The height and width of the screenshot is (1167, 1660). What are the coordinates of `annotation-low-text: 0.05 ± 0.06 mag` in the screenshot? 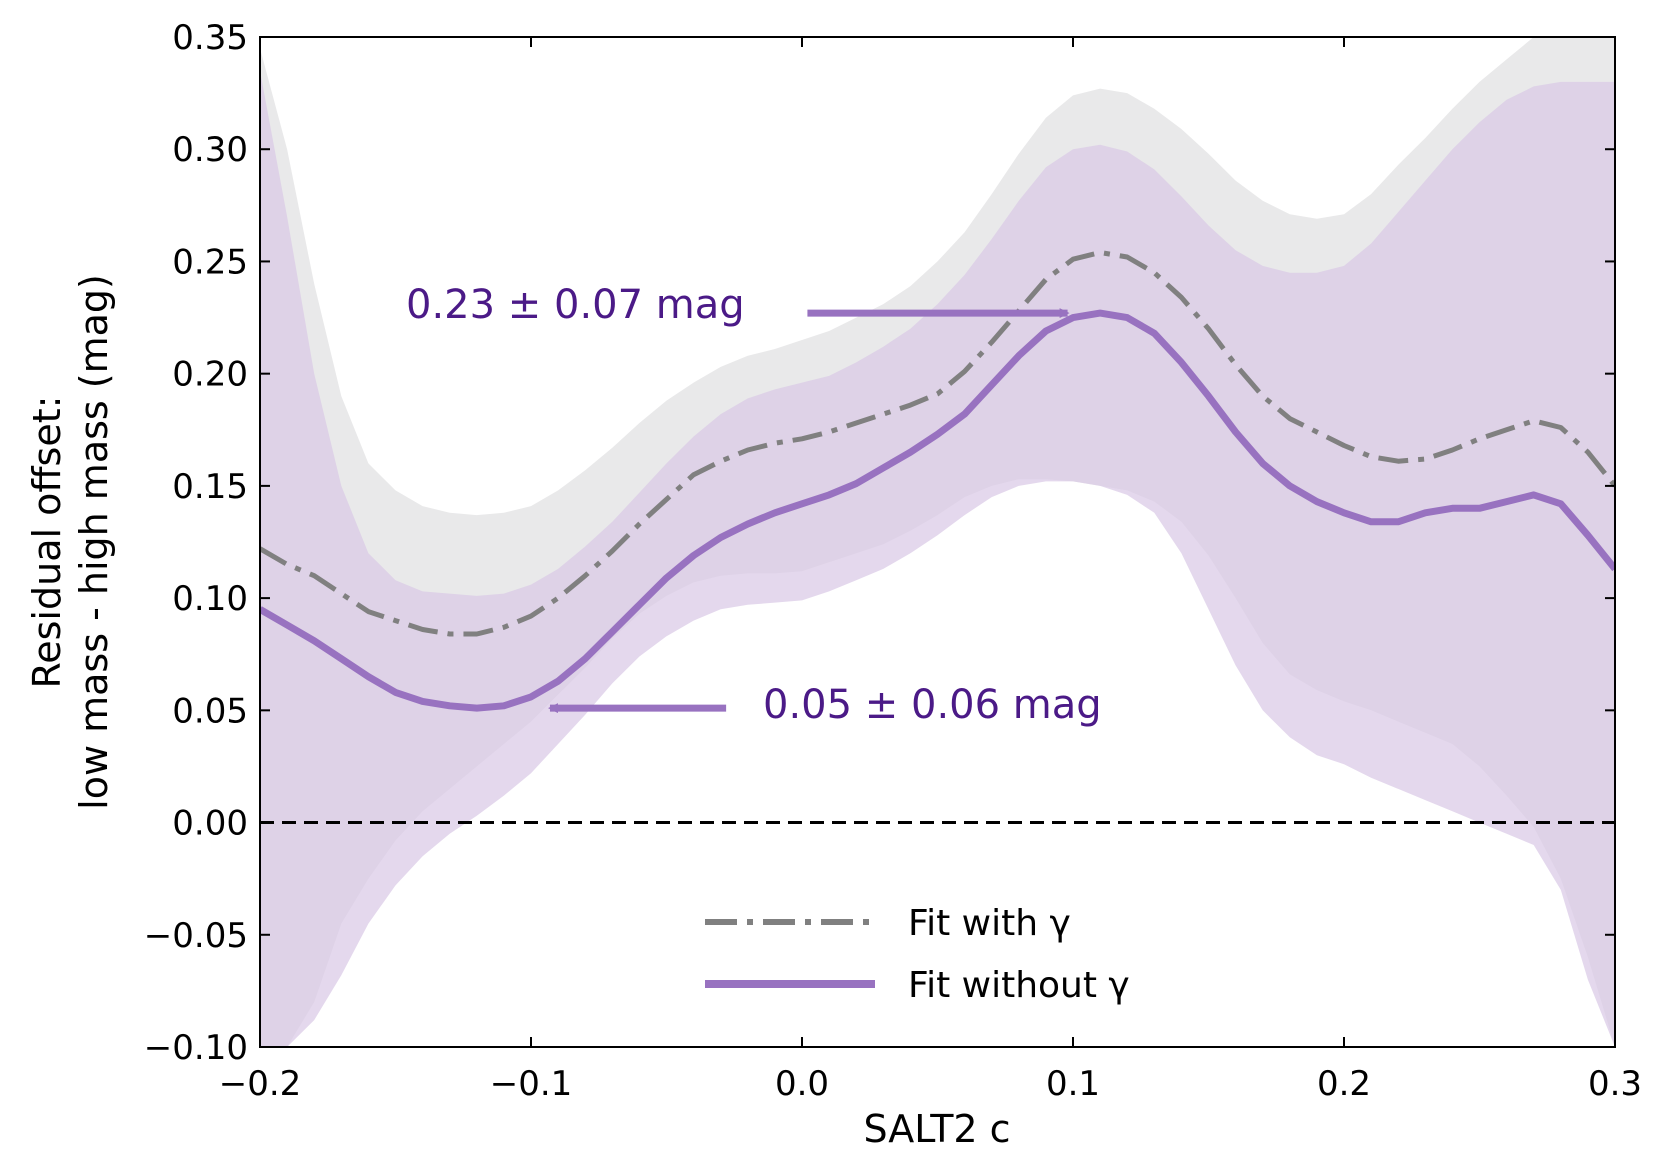 It's located at (932, 705).